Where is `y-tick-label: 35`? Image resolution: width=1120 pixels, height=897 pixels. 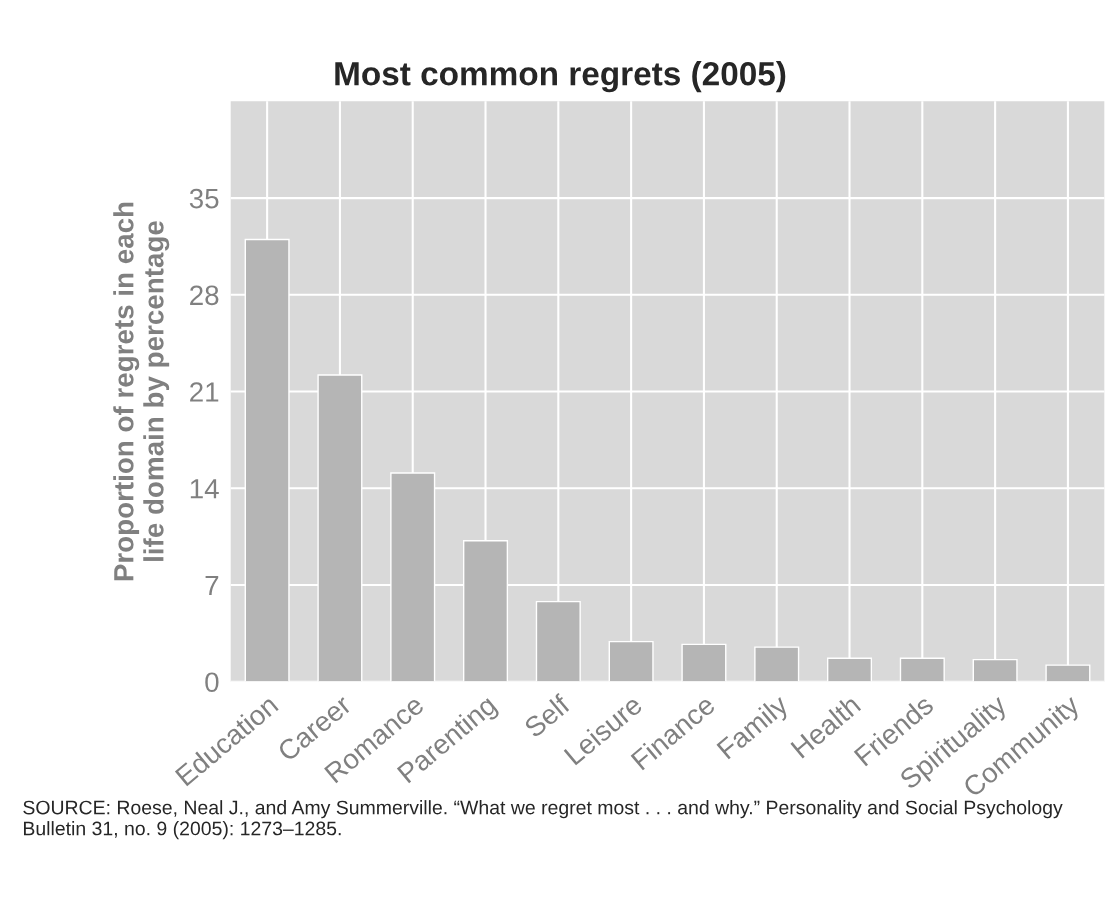
y-tick-label: 35 is located at coordinates (204, 198).